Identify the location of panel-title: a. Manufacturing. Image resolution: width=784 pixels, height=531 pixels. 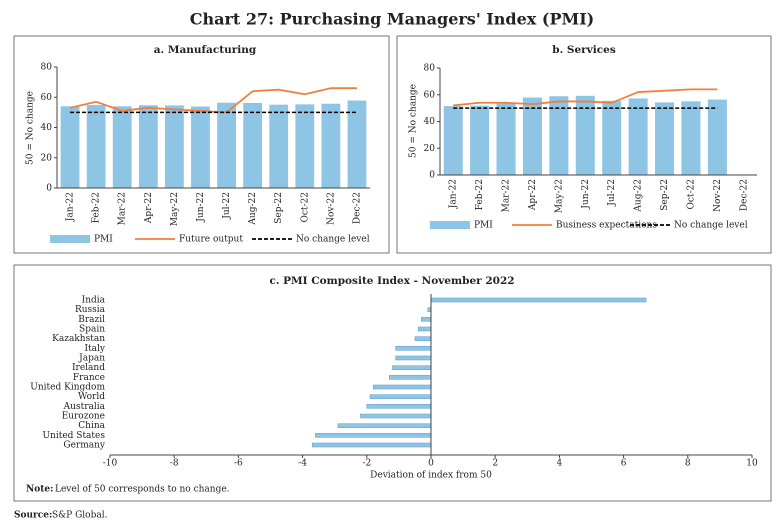
(205, 50).